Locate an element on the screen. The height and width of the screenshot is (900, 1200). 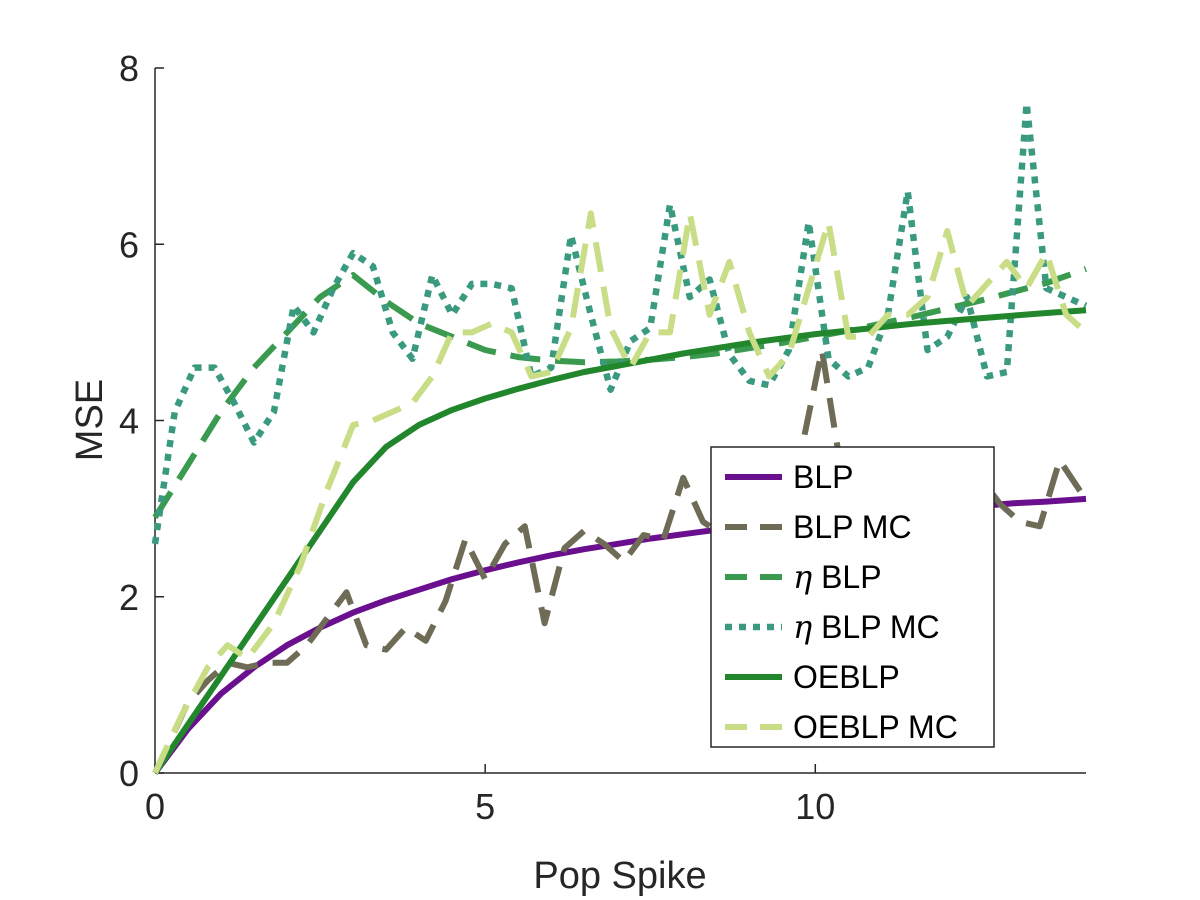
legend-label-5: OEBLP MC is located at coordinates (875, 727).